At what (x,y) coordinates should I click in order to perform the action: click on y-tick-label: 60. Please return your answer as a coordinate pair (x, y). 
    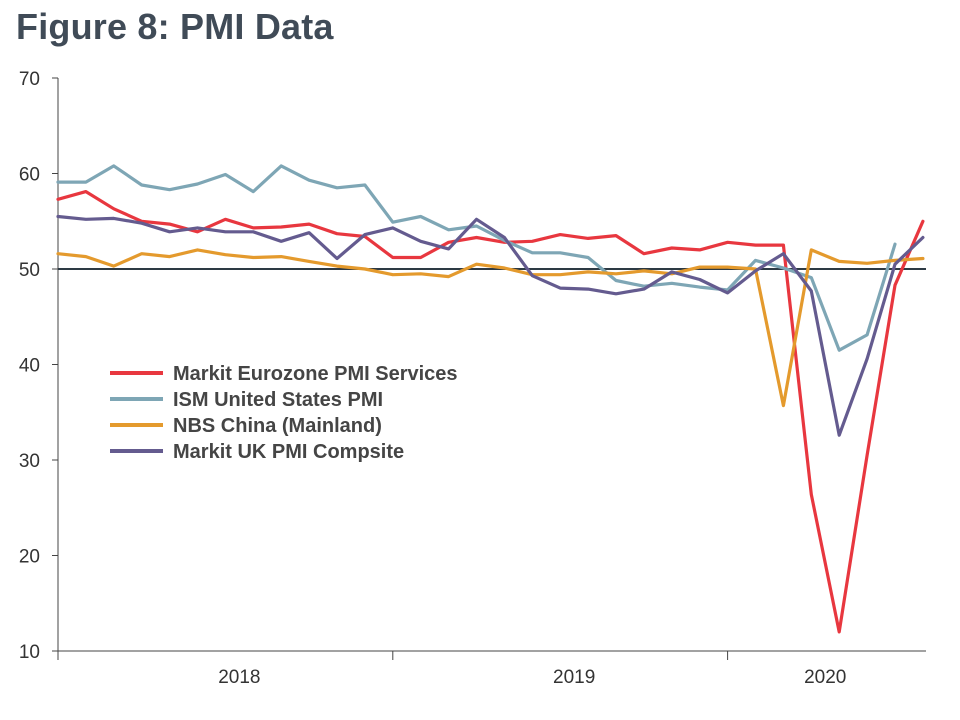
    Looking at the image, I should click on (29, 175).